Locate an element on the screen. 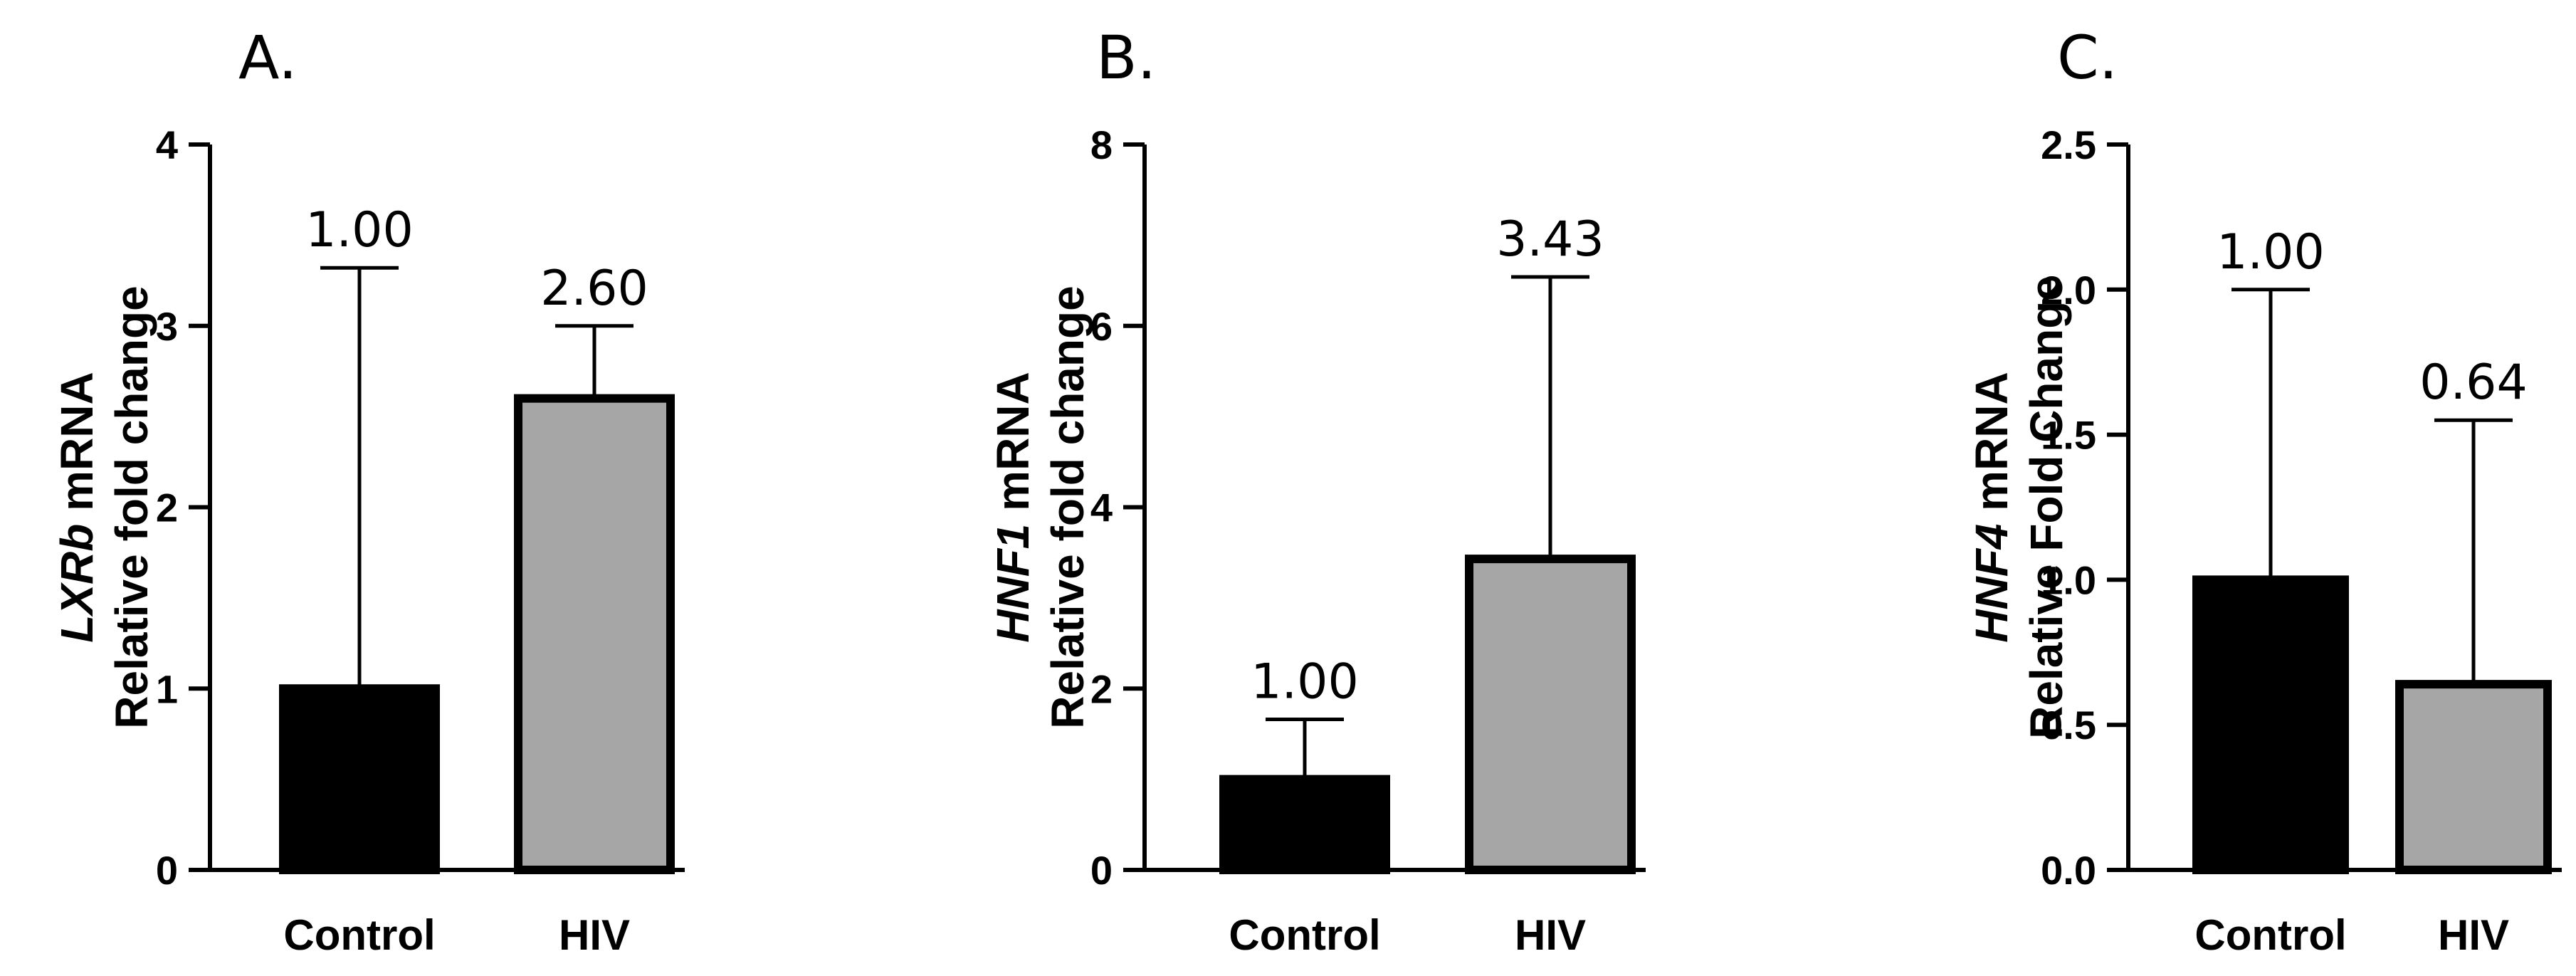 This screenshot has height=976, width=2576. y-tick-label: 2.0 is located at coordinates (2068, 290).